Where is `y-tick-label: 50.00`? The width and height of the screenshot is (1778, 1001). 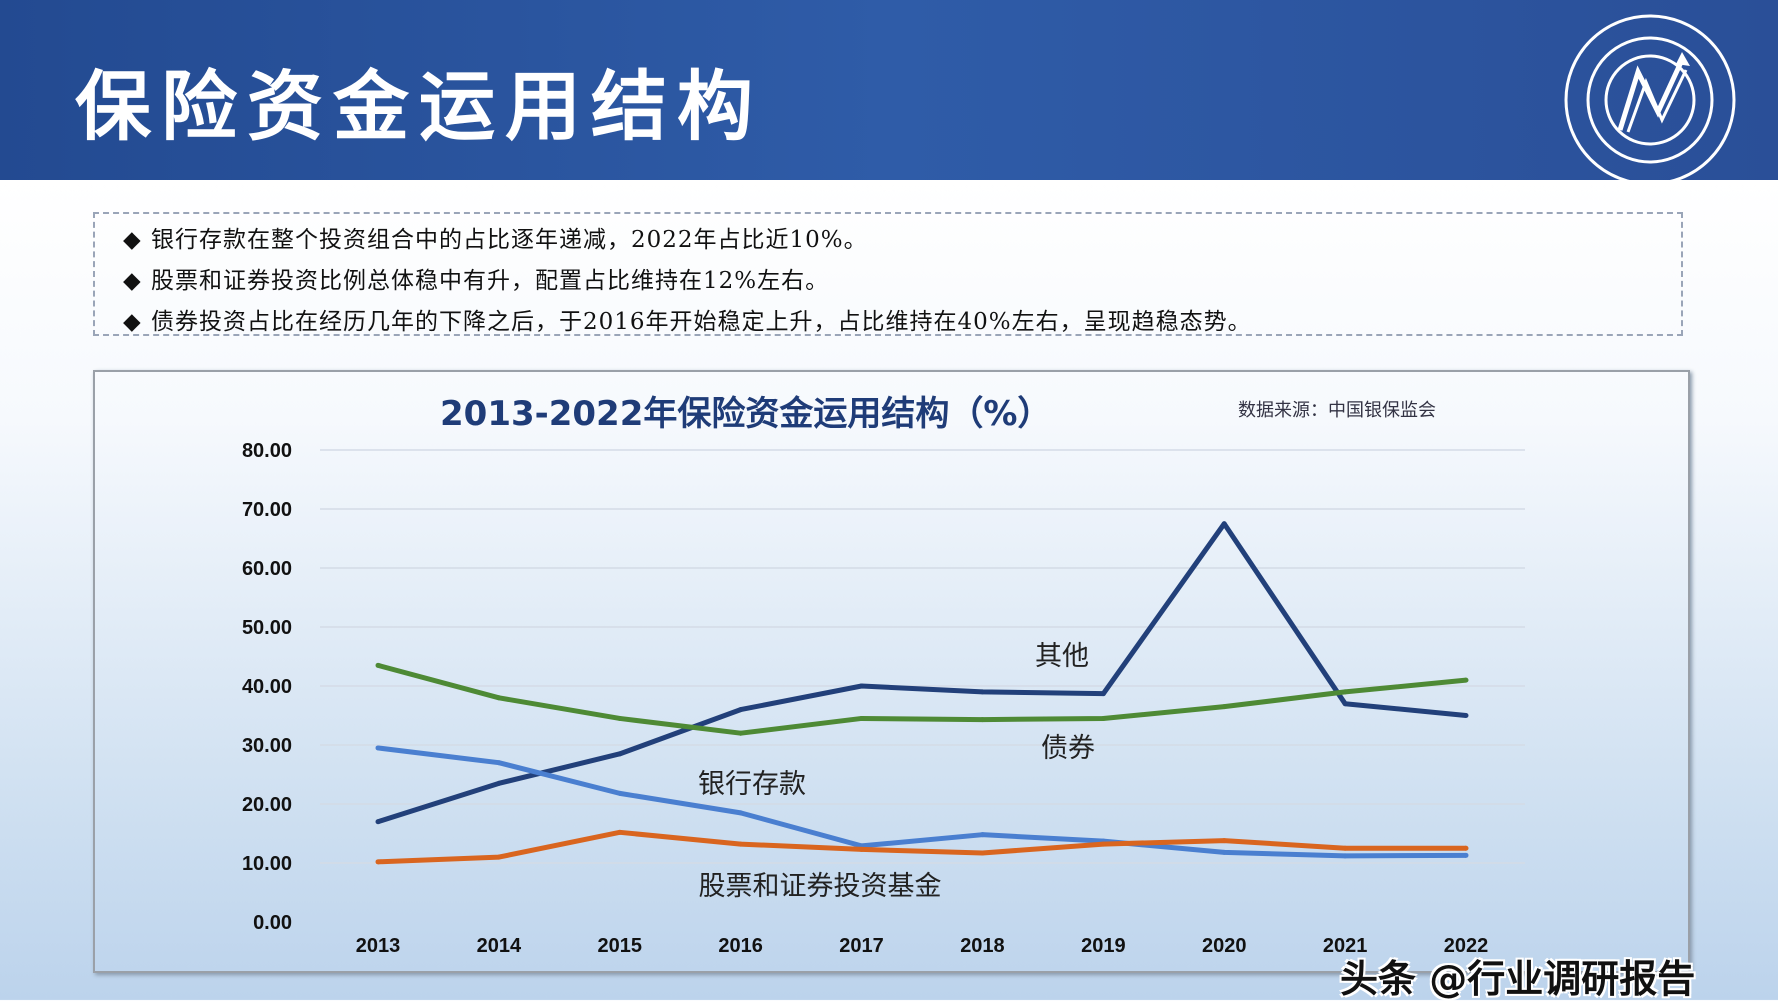 y-tick-label: 50.00 is located at coordinates (267, 628).